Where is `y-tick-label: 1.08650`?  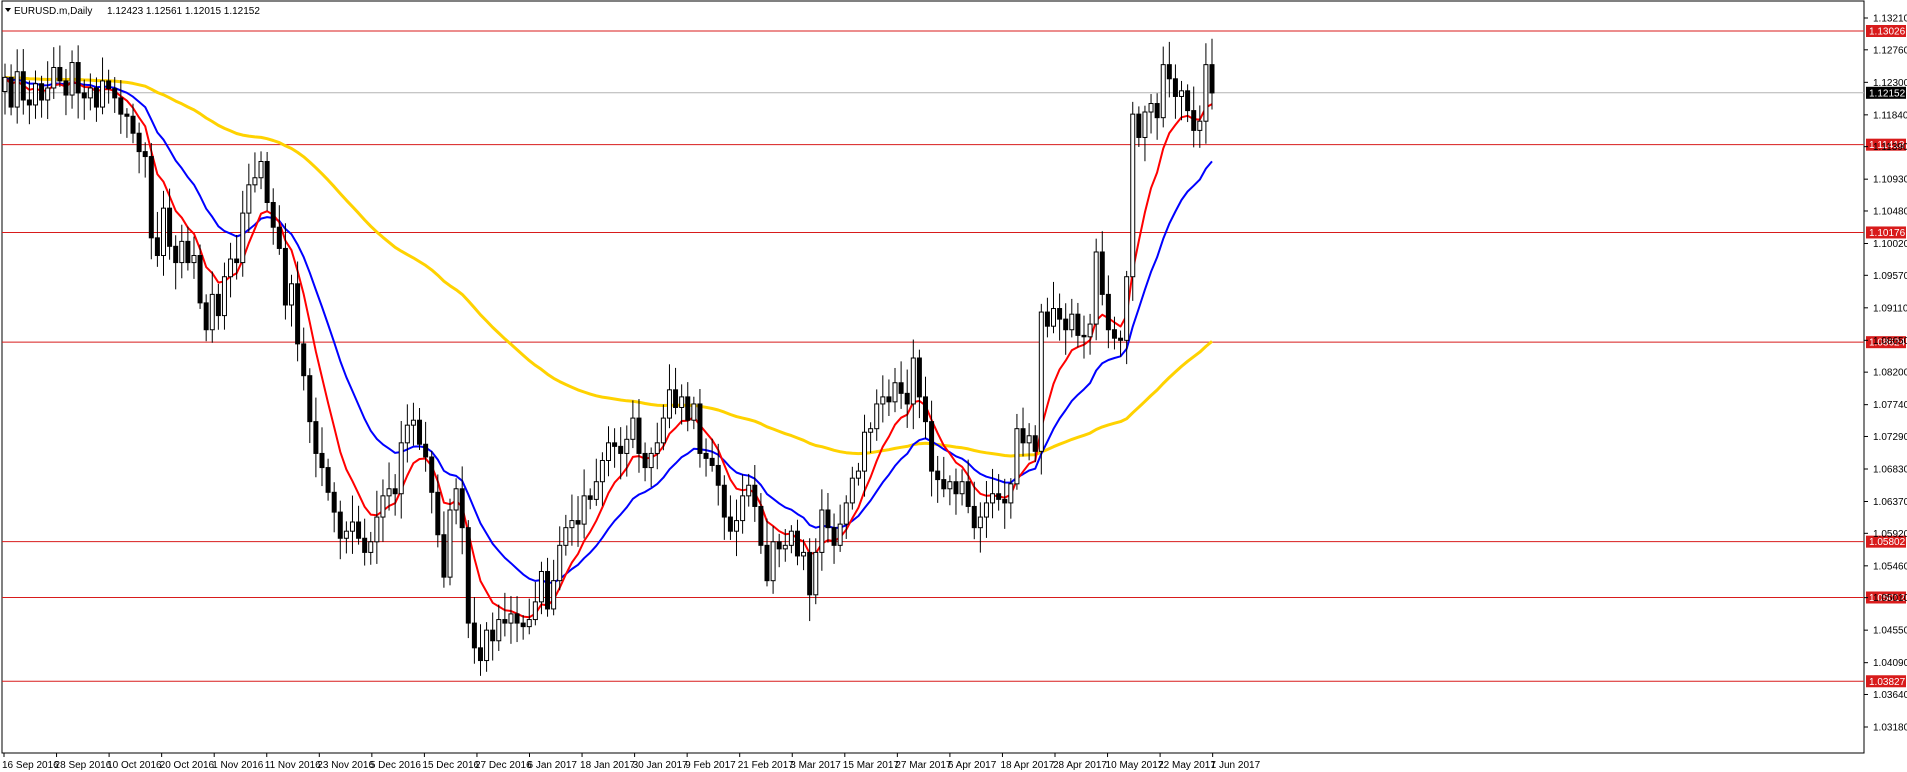
y-tick-label: 1.08650 is located at coordinates (1890, 341).